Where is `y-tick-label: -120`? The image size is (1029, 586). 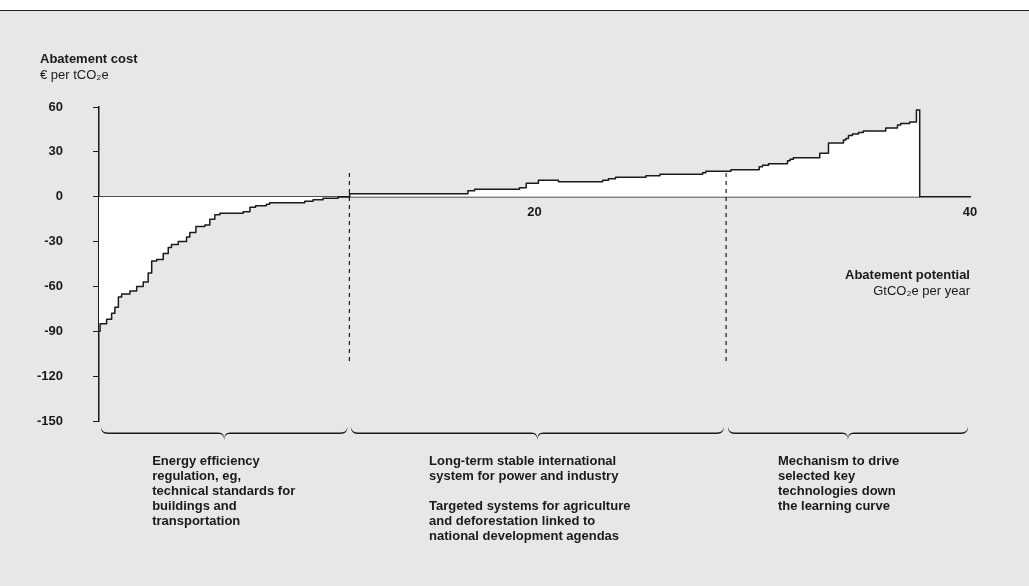
y-tick-label: -120 is located at coordinates (49, 375).